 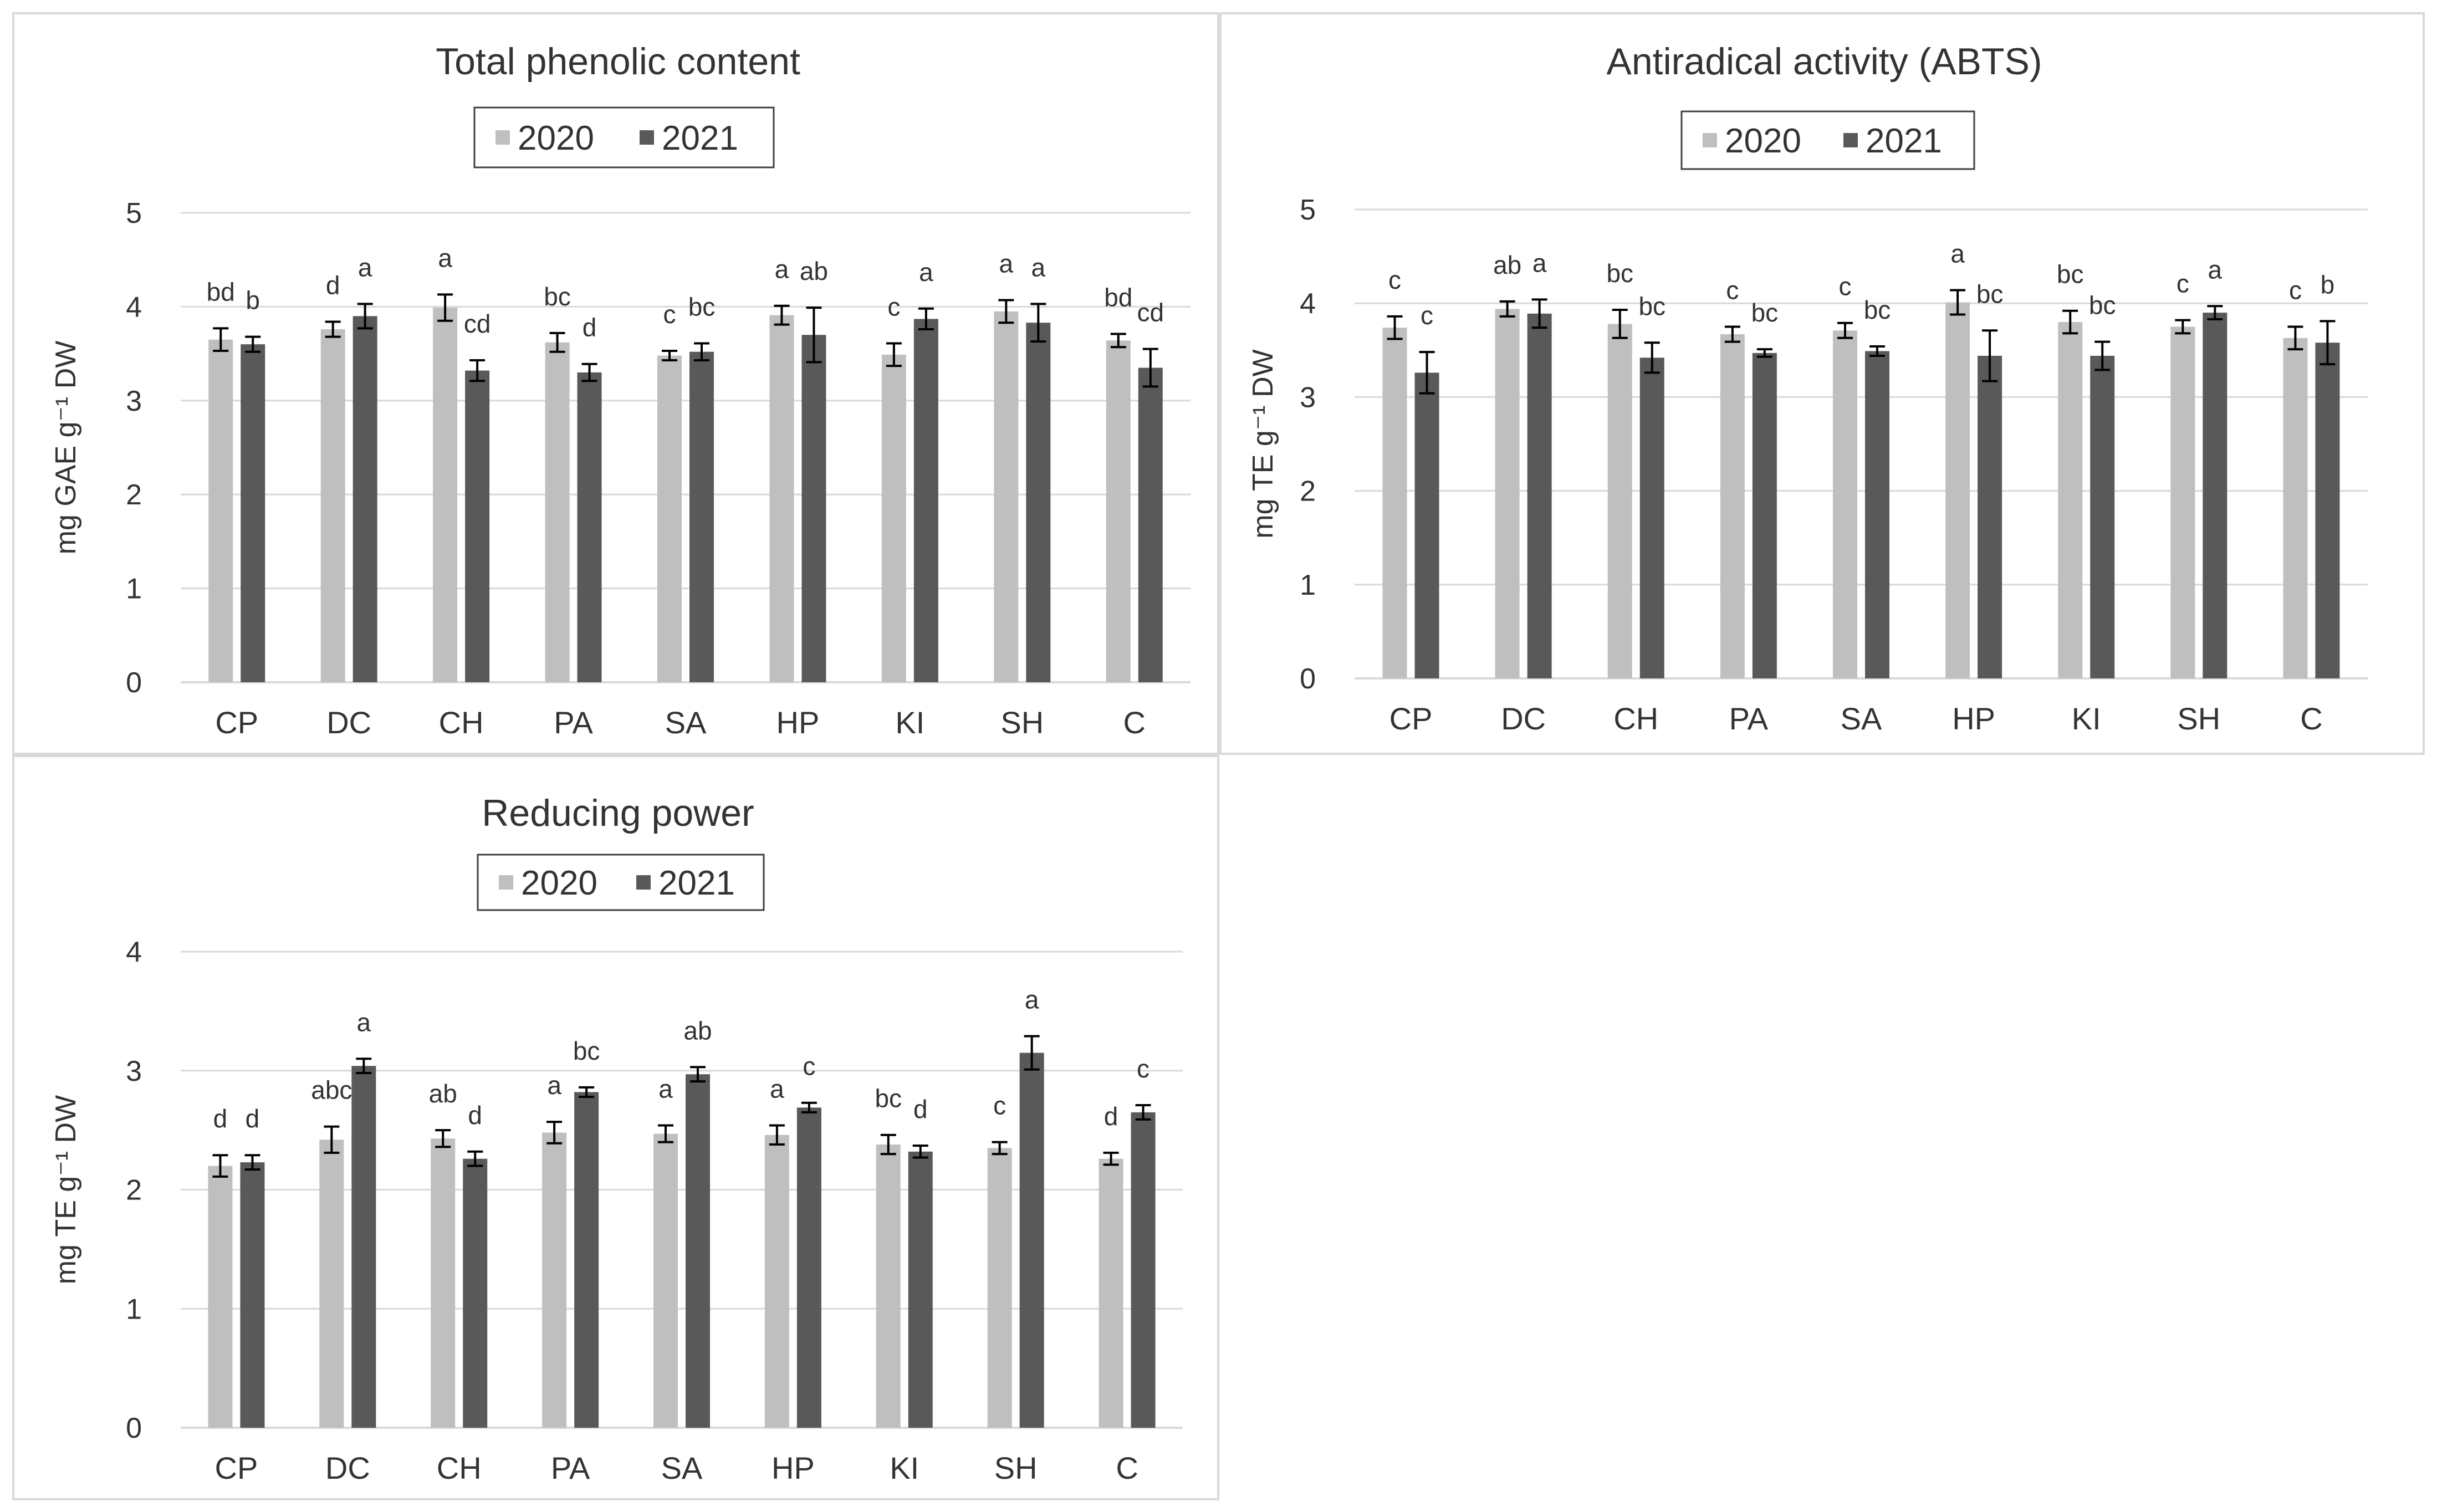 I want to click on significance-letter-2020-DC: d, so click(x=333, y=285).